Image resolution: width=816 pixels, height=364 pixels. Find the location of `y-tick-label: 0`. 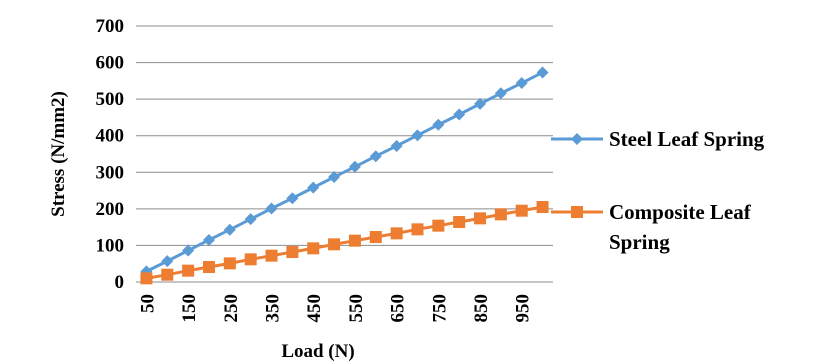

y-tick-label: 0 is located at coordinates (120, 282).